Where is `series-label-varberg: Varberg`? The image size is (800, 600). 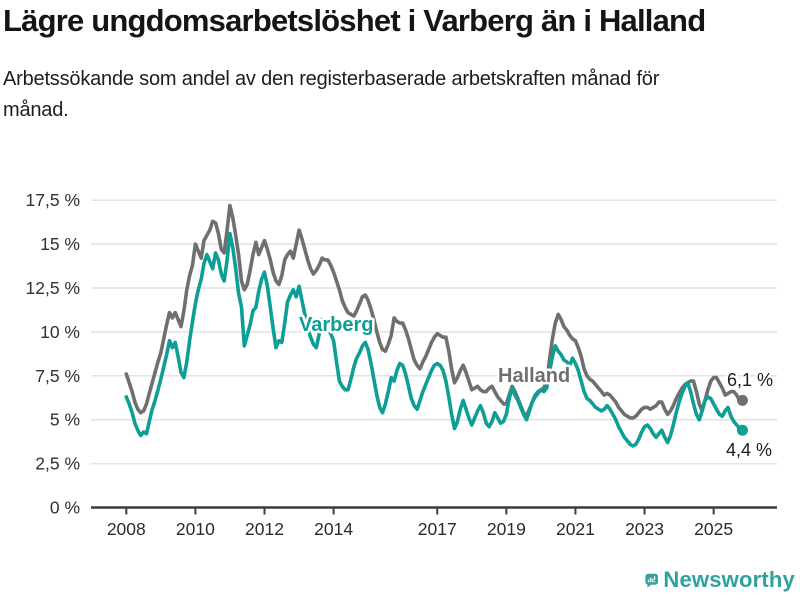
series-label-varberg: Varberg is located at coordinates (336, 325).